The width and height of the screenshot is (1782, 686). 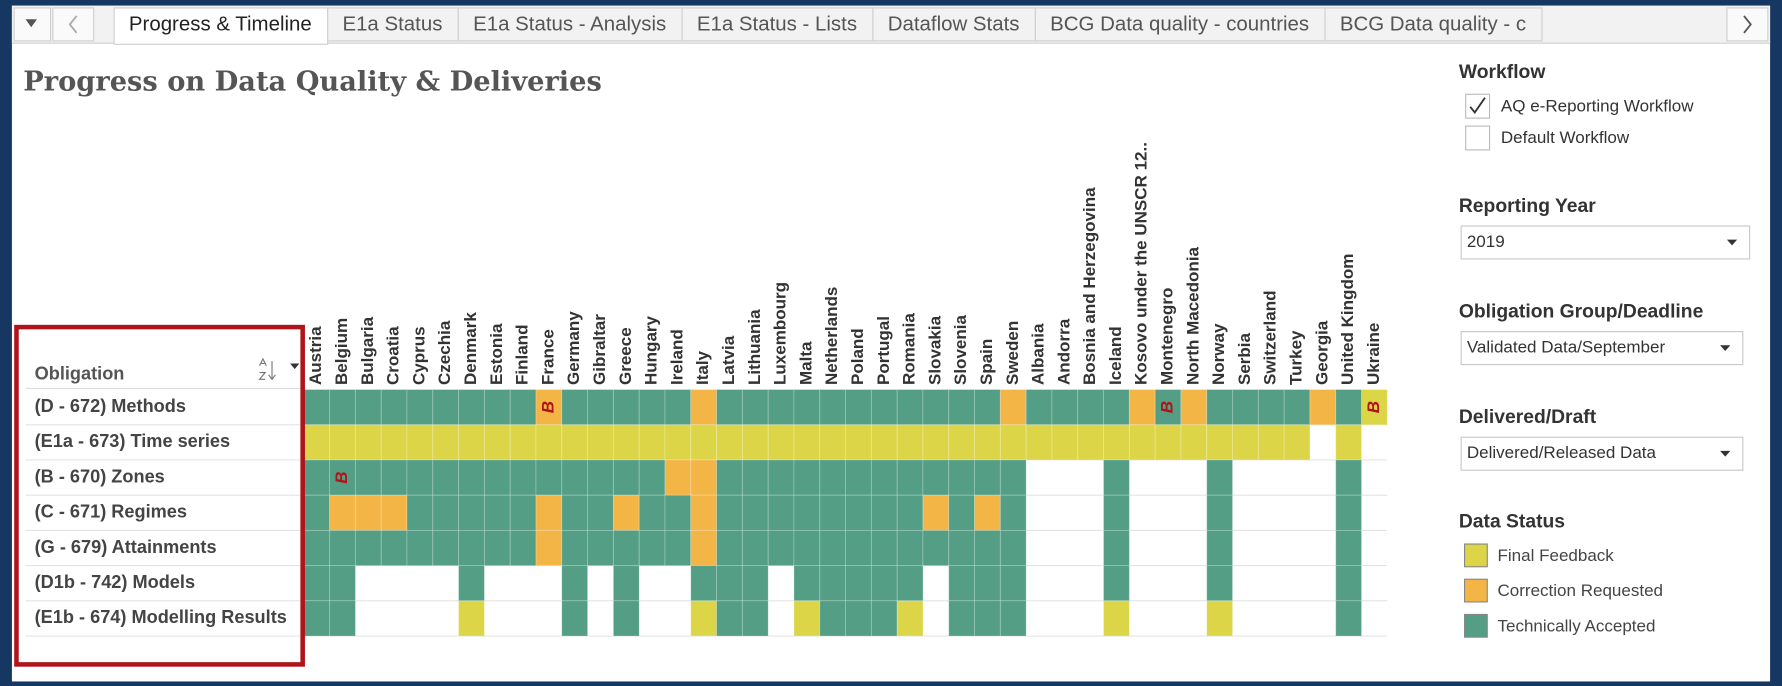 I want to click on dropdown, so click(x=1605, y=242).